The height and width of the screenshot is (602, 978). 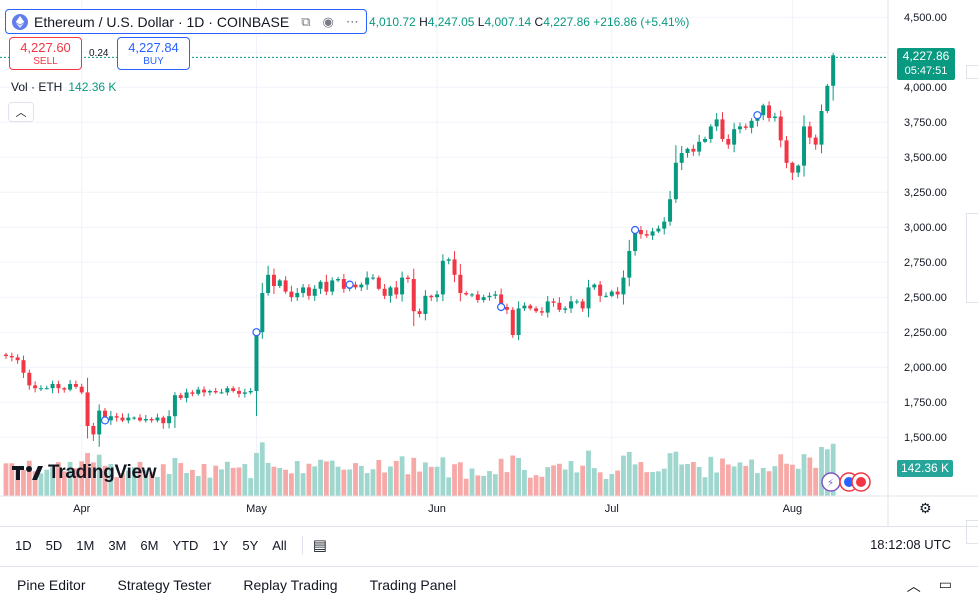 I want to click on logo-text: TradingView, so click(x=102, y=472).